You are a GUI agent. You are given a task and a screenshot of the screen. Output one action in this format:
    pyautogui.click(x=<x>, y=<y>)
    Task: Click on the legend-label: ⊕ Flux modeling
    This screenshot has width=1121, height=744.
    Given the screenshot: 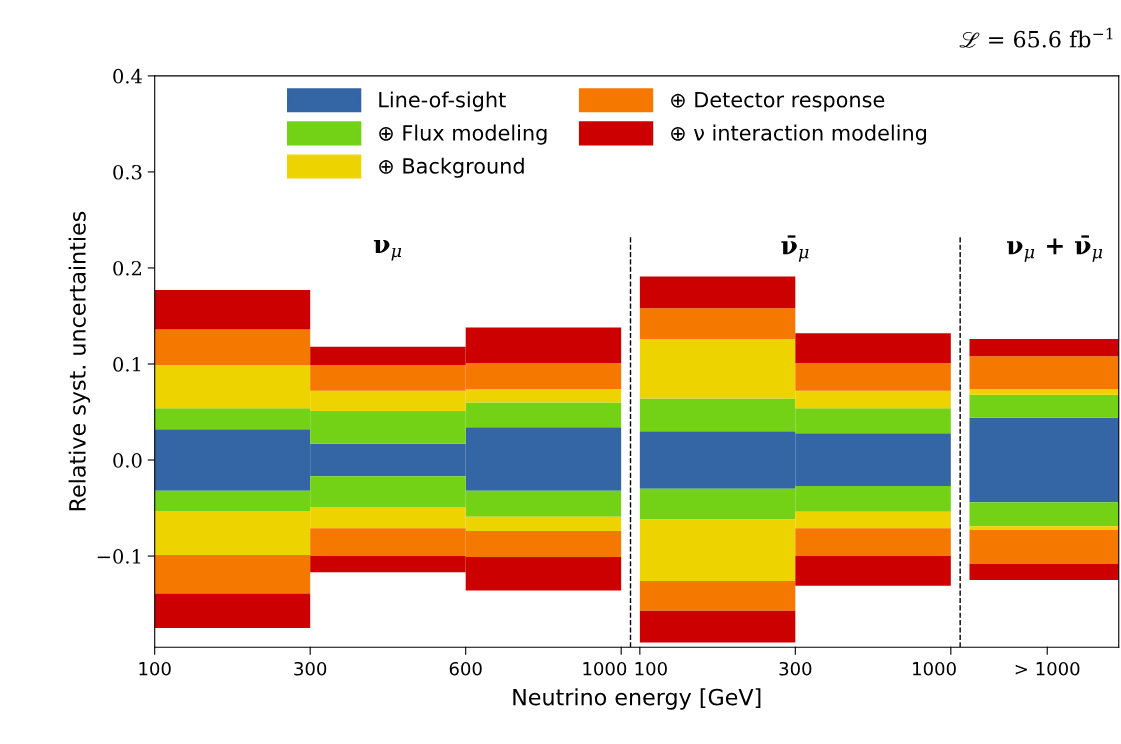 What is the action you would take?
    pyautogui.click(x=463, y=134)
    